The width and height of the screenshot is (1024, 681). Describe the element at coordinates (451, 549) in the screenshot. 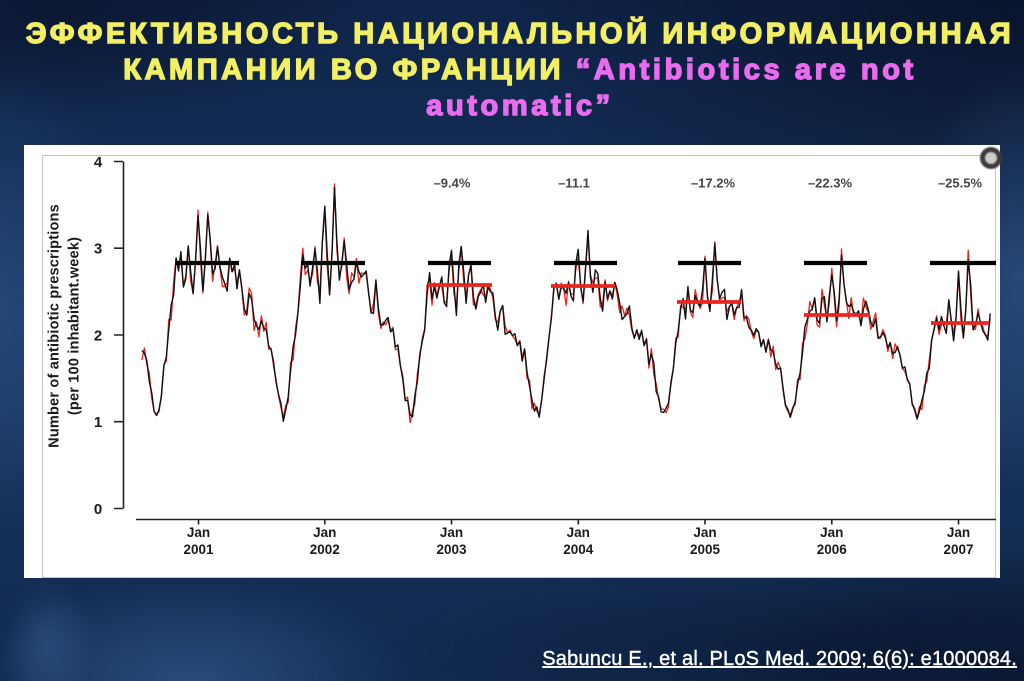

I see `svg-text: 2003` at that location.